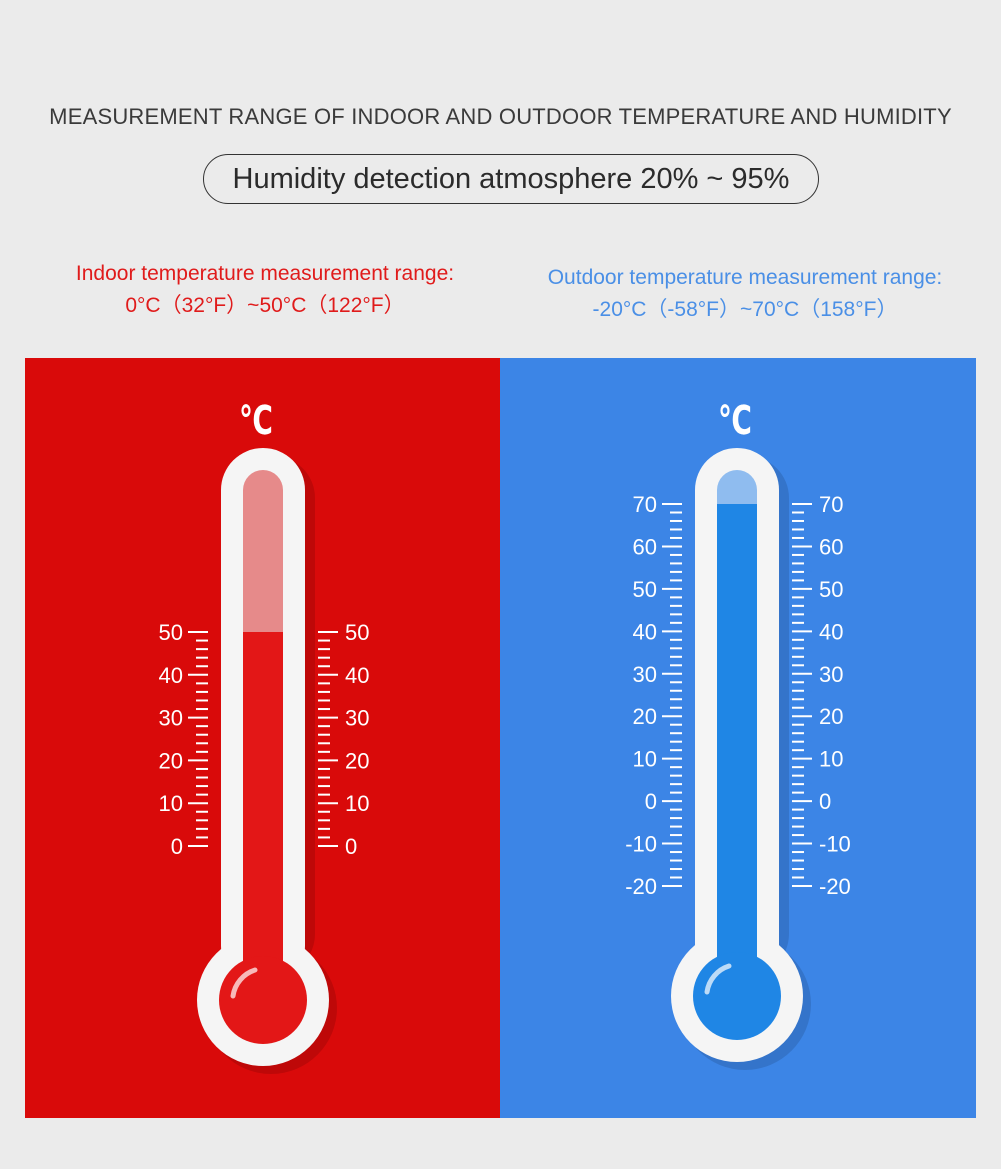 This screenshot has height=1169, width=1001. What do you see at coordinates (171, 718) in the screenshot?
I see `indoor-scale-label-left: 30` at bounding box center [171, 718].